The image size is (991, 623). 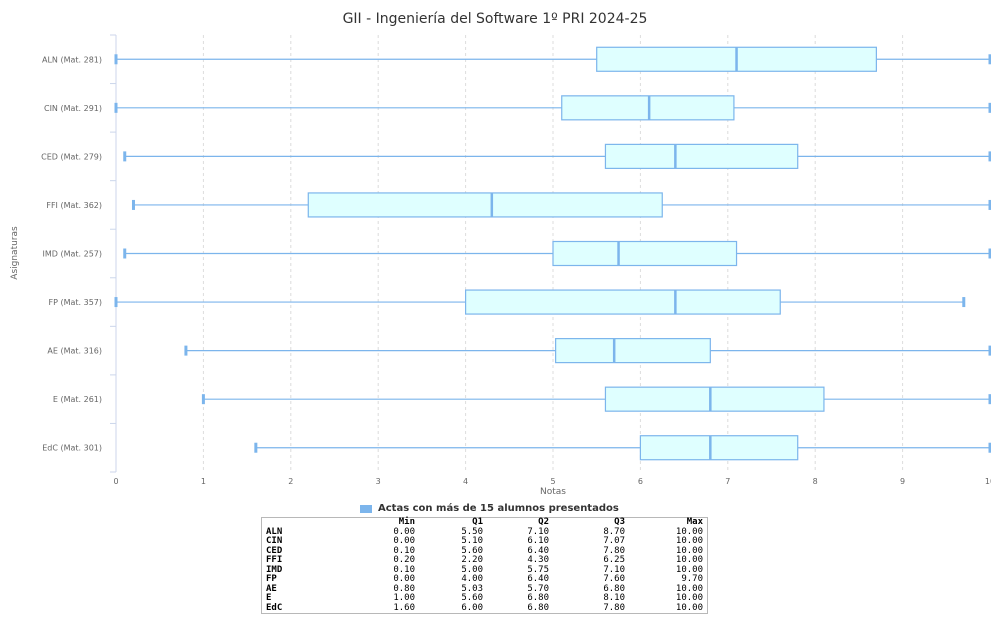 I want to click on table-cell: 6.00, so click(x=472, y=607).